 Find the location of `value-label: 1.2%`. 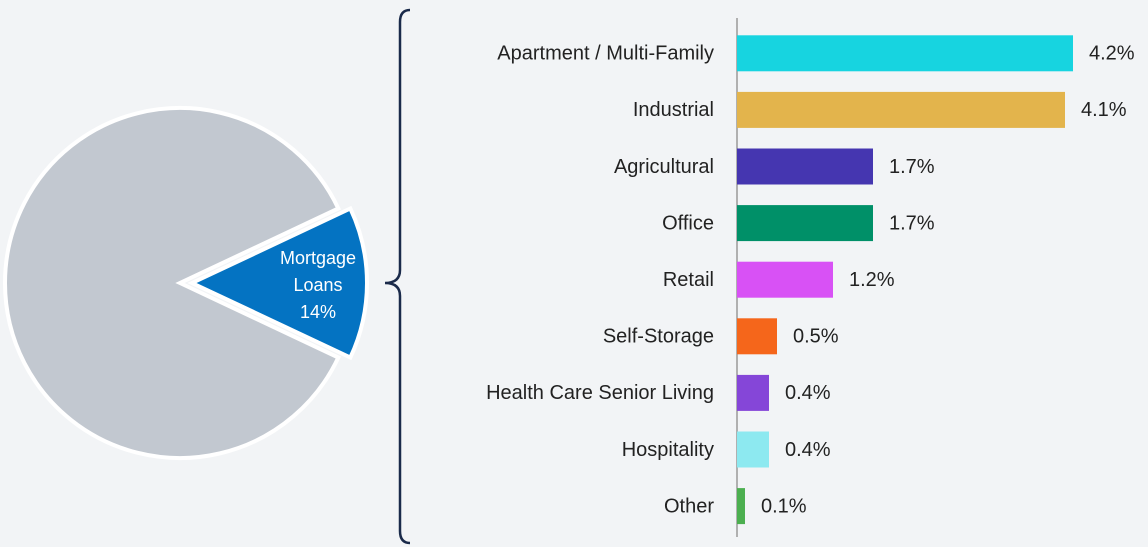

value-label: 1.2% is located at coordinates (872, 280).